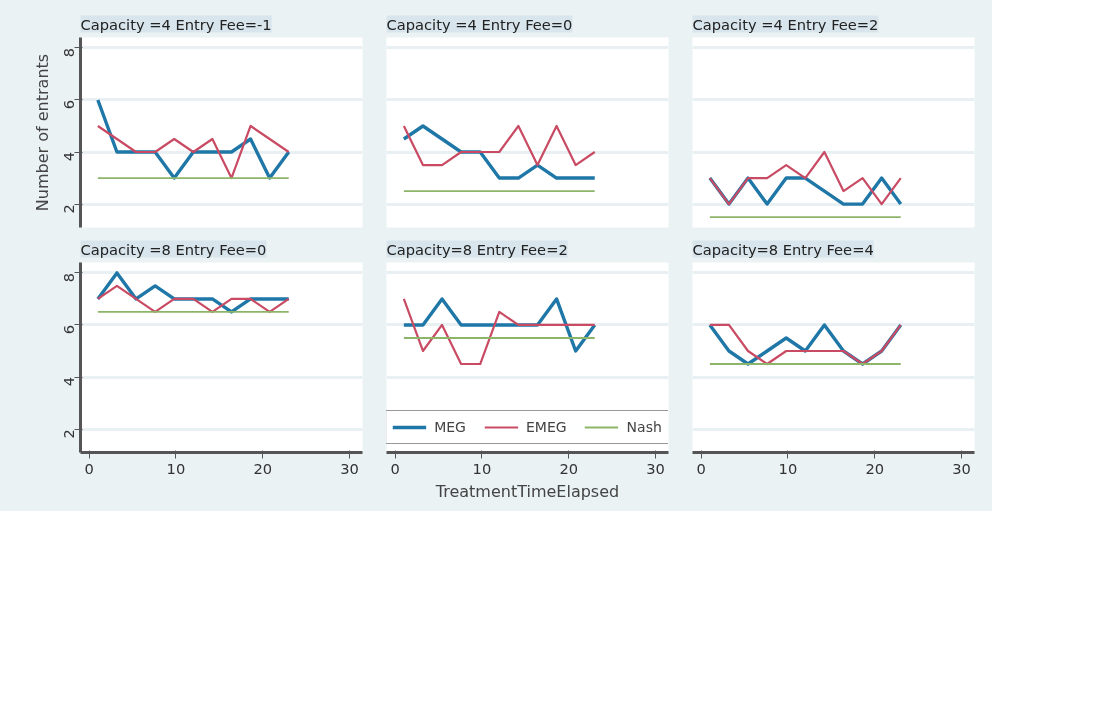 The image size is (1102, 727). Describe the element at coordinates (785, 24) in the screenshot. I see `chart-title: Capacity =4 Entry Fee=2` at that location.